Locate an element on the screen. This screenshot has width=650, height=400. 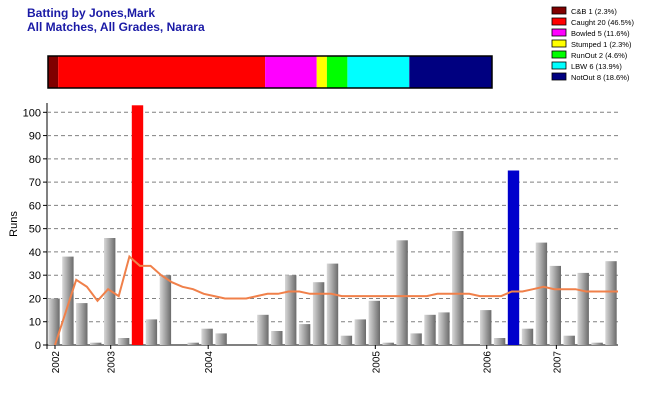
x-tick-label: 2002 is located at coordinates (56, 362).